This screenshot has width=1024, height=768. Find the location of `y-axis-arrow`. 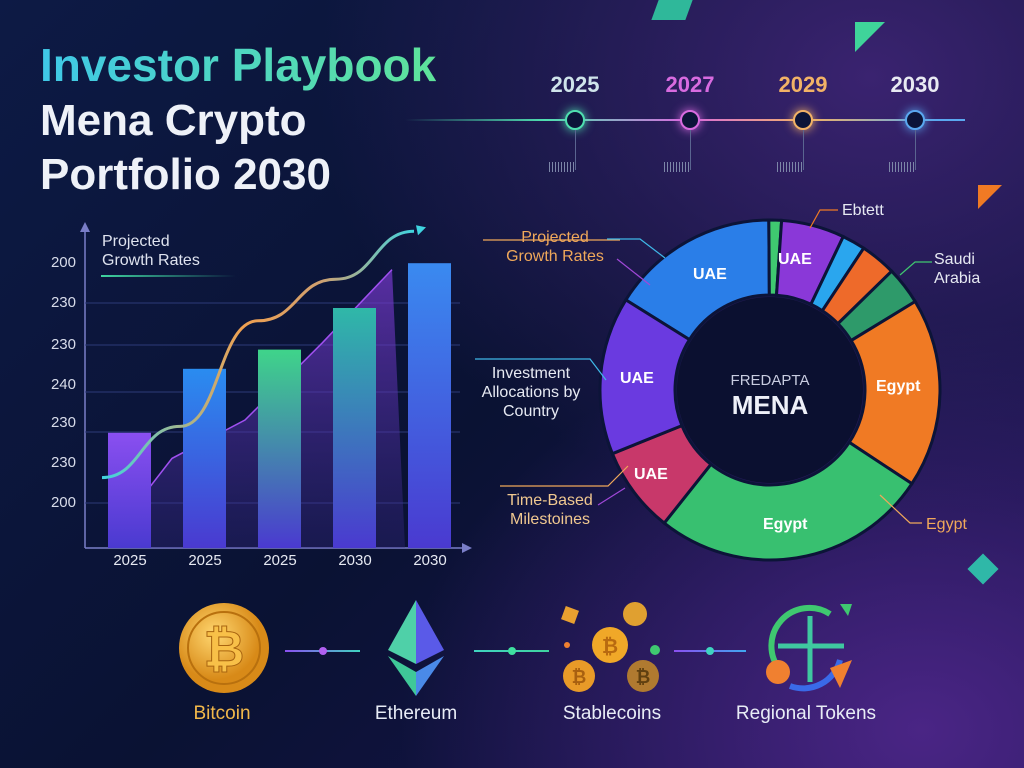

y-axis-arrow is located at coordinates (85, 227).